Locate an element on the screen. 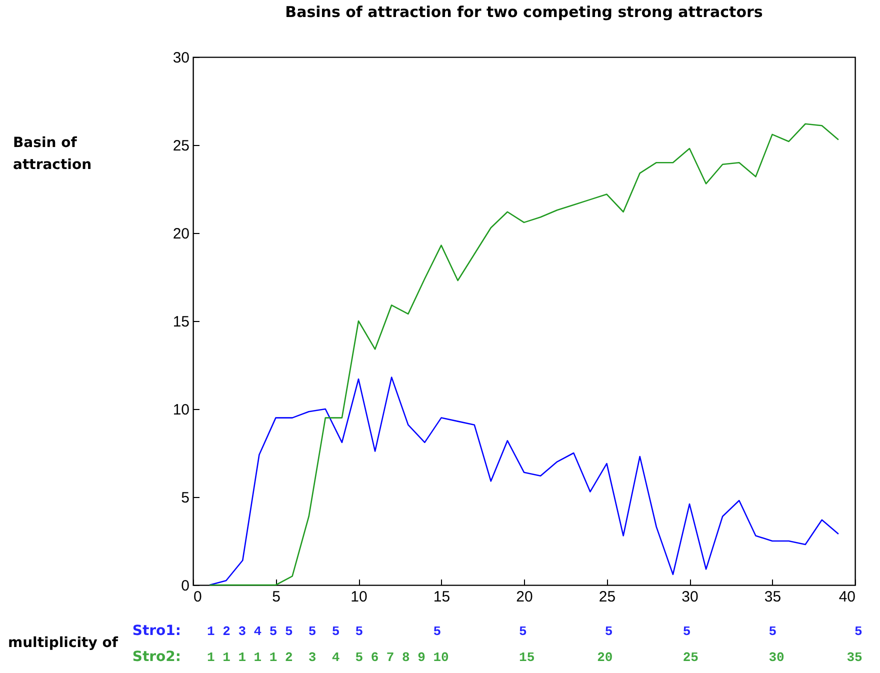 The height and width of the screenshot is (673, 880). text: 1 2 3 4 5 5 5 5 5 5 5 5 5 5 5 is located at coordinates (535, 631).